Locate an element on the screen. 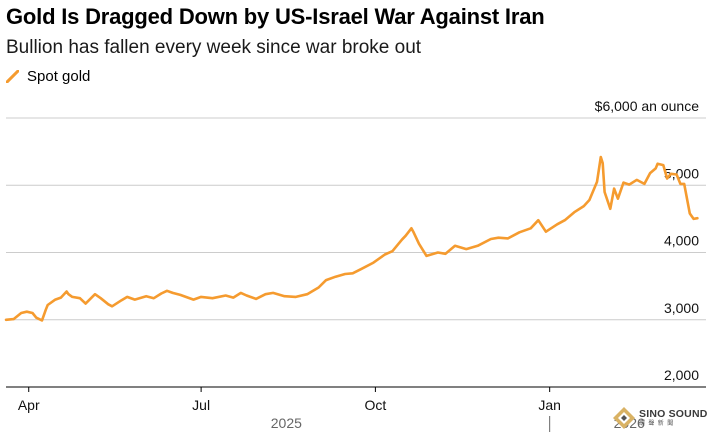 This screenshot has width=712, height=438. year-label-2025: 2025 is located at coordinates (286, 423).